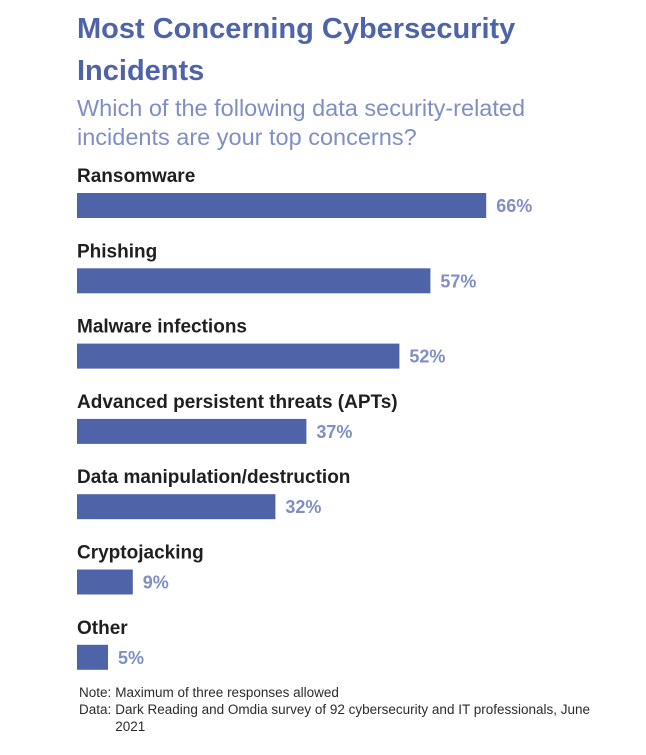 This screenshot has width=646, height=755. Describe the element at coordinates (282, 205) in the screenshot. I see `bar-ransomware` at that location.